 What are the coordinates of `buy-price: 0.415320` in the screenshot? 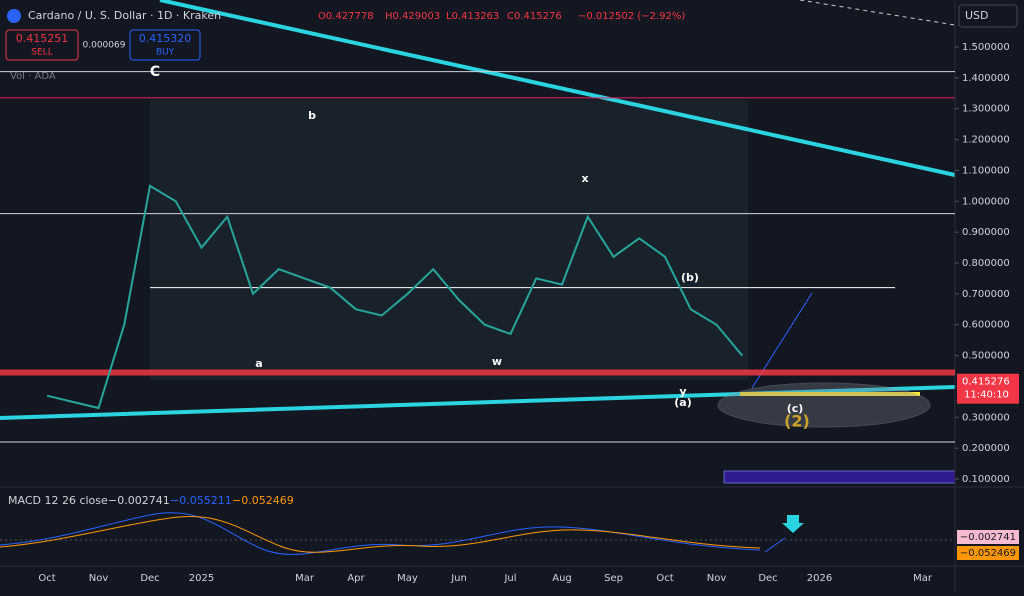 It's located at (165, 38).